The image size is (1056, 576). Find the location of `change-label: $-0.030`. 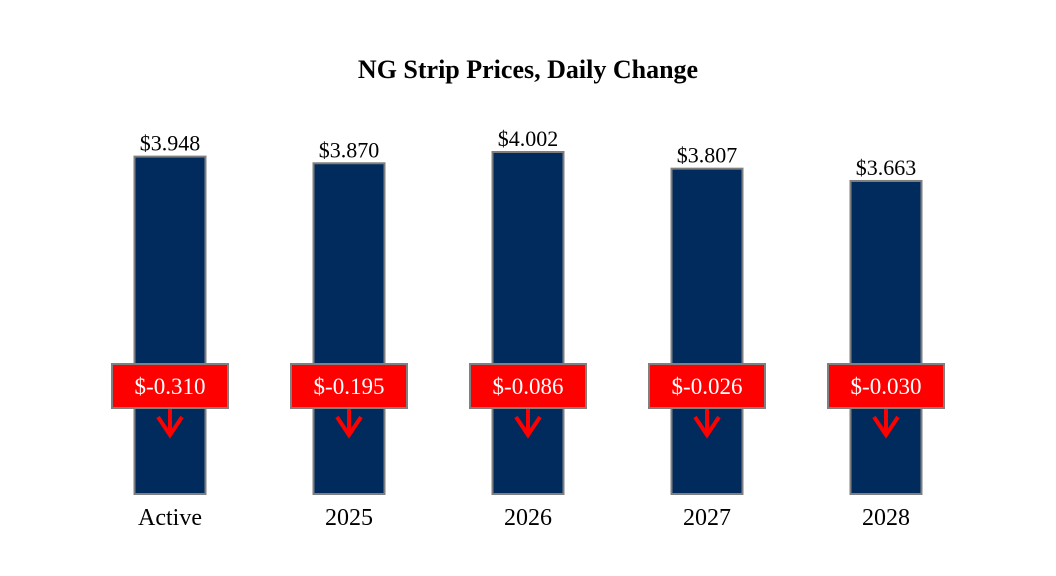

change-label: $-0.030 is located at coordinates (886, 386).